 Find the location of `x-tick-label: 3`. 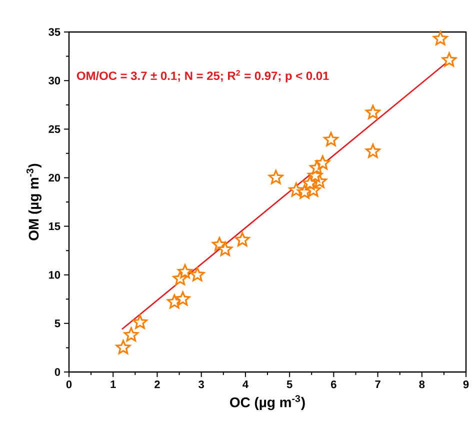

x-tick-label: 3 is located at coordinates (201, 384).